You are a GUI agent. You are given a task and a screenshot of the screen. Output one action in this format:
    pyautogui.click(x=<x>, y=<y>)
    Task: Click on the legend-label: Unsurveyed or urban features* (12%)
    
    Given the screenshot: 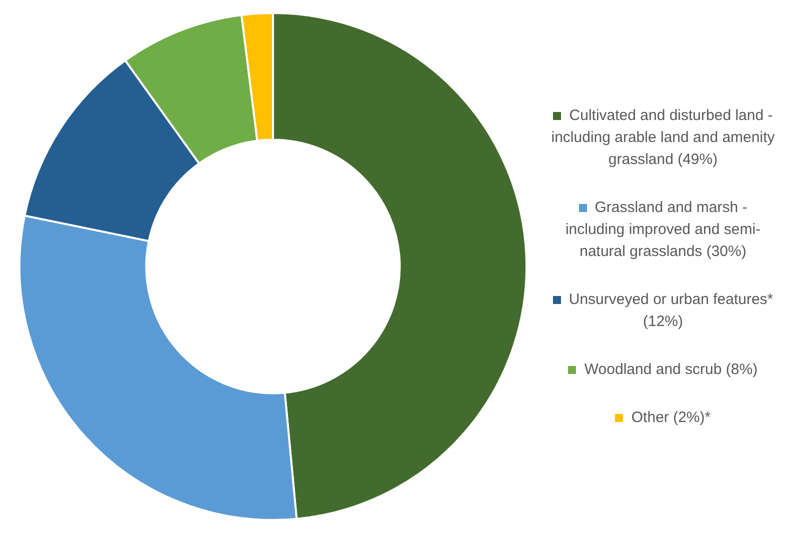 What is the action you would take?
    pyautogui.click(x=671, y=310)
    